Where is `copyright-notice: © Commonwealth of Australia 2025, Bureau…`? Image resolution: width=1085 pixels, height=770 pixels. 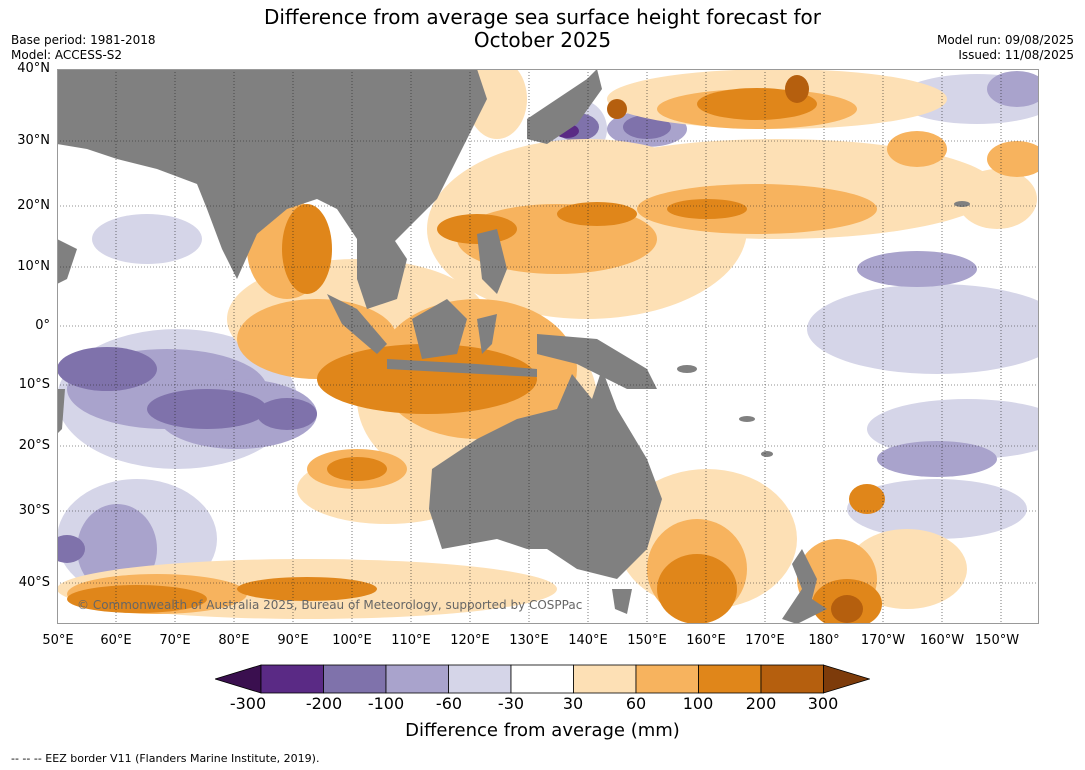
copyright-notice: © Commonwealth of Australia 2025, Bureau… is located at coordinates (330, 605).